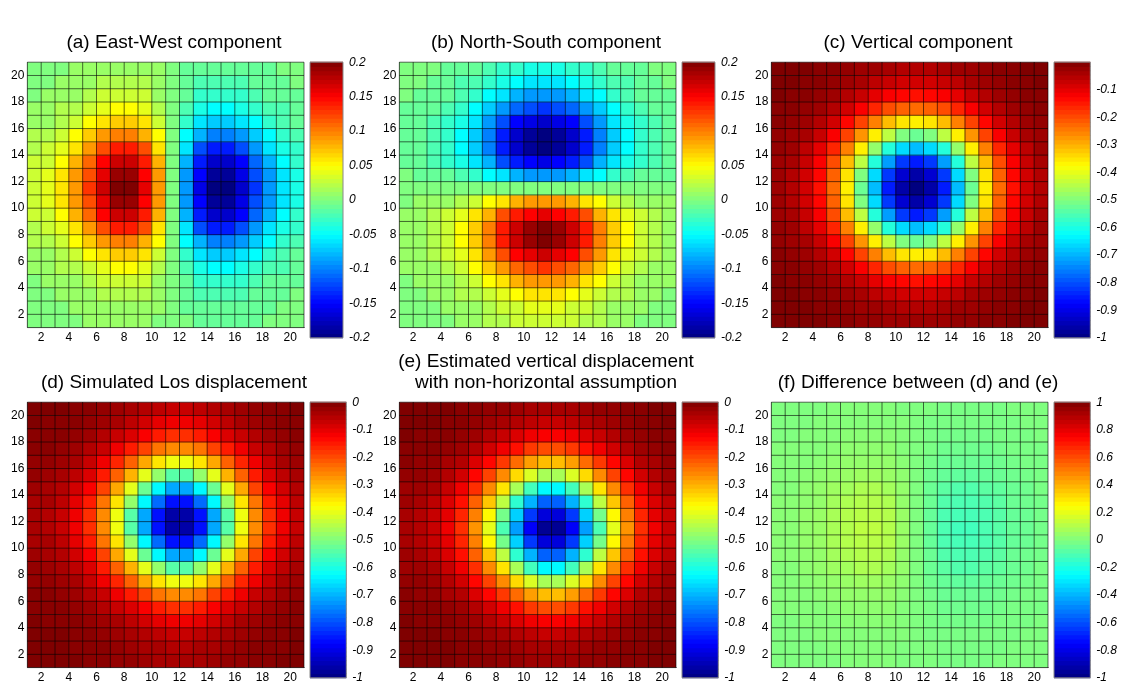  What do you see at coordinates (174, 381) in the screenshot?
I see `chart-title: (d) Simulated Los displacement` at bounding box center [174, 381].